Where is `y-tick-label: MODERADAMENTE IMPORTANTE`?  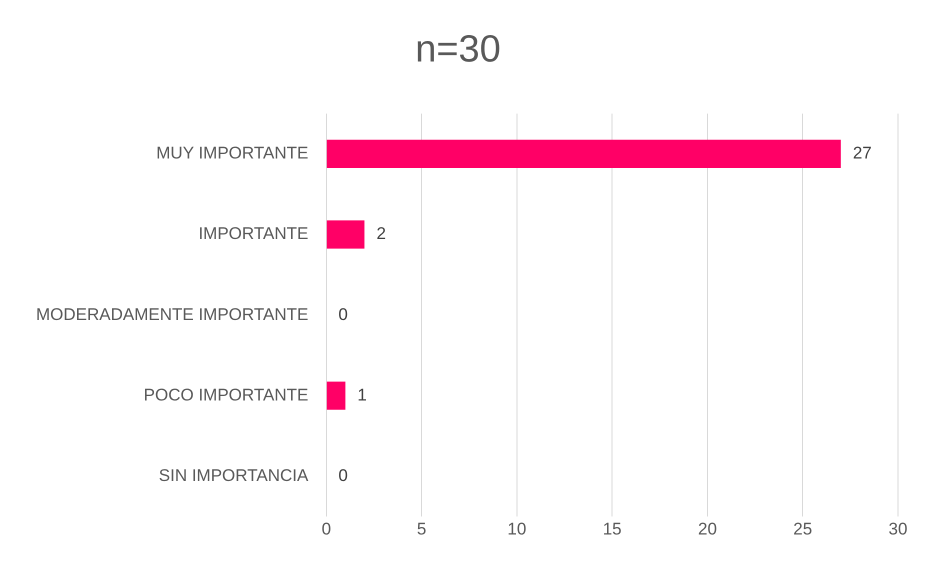
y-tick-label: MODERADAMENTE IMPORTANTE is located at coordinates (172, 314).